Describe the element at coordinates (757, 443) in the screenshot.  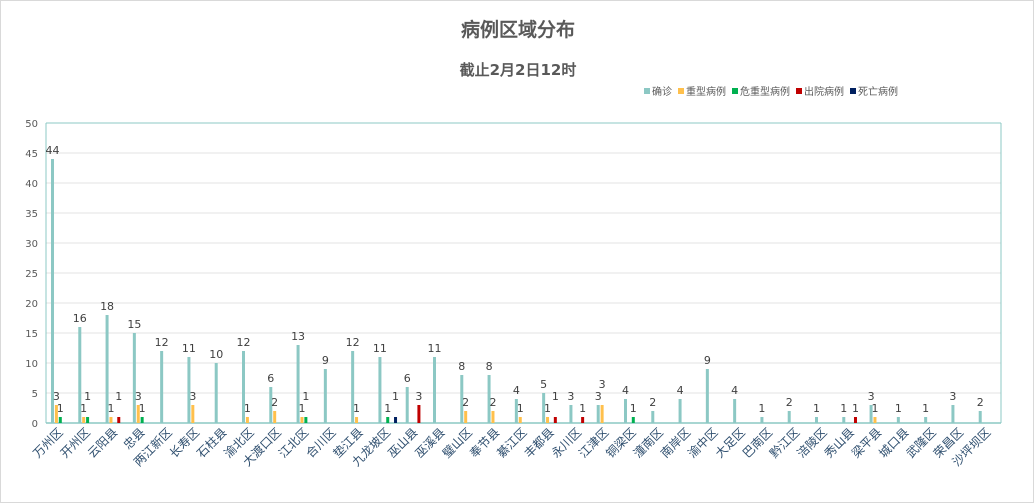
I see `x-tick-label: 巴南区` at that location.